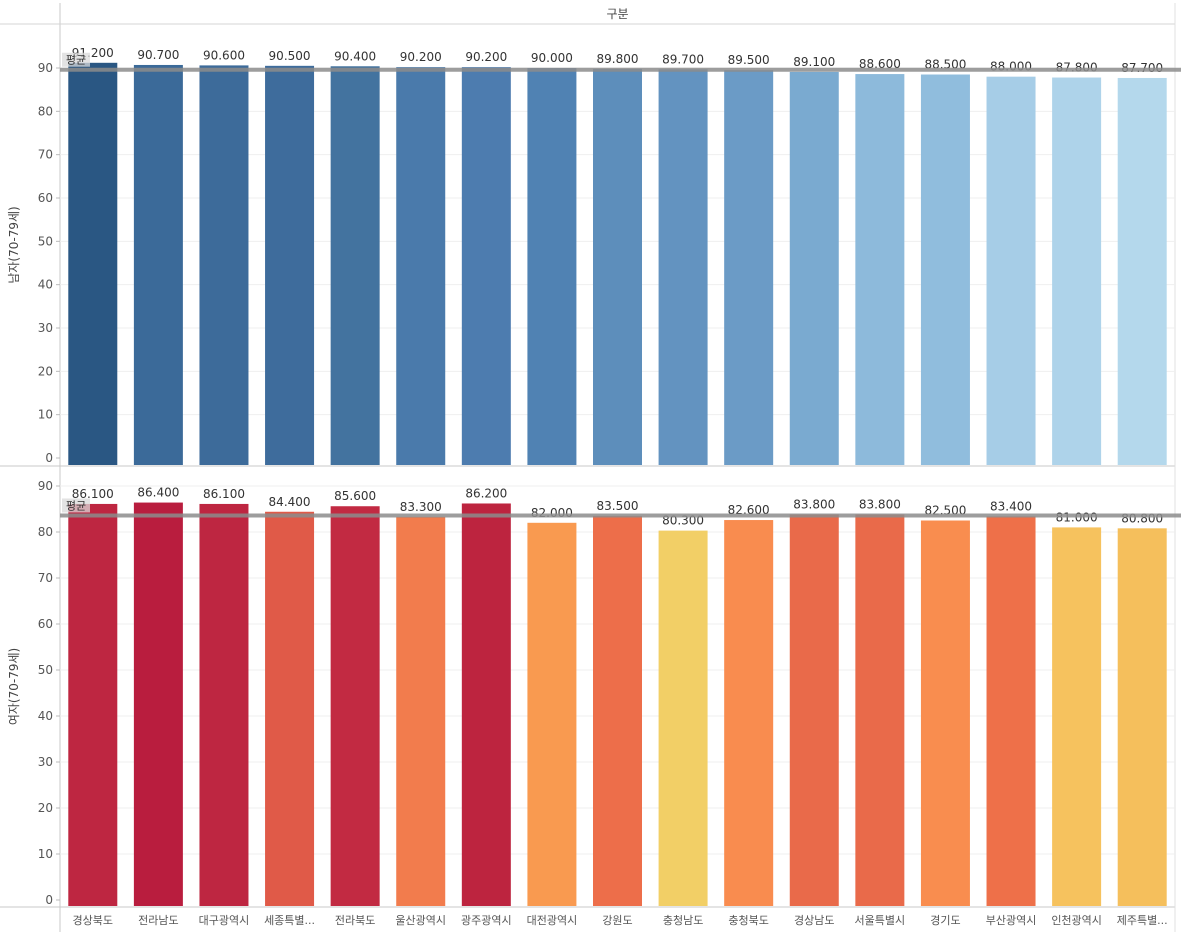  Describe the element at coordinates (880, 64) in the screenshot. I see `data-label: 88.600` at that location.